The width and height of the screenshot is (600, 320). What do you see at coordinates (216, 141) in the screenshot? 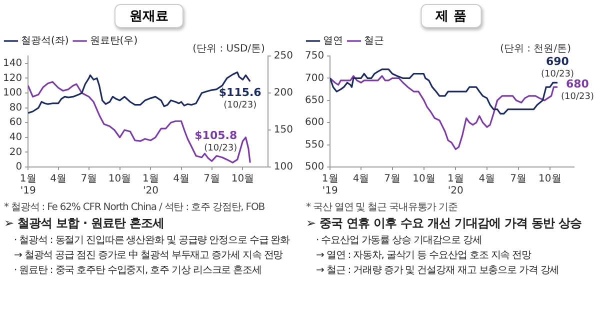
I see `data-label: $105.8 (10/23)` at bounding box center [216, 141].